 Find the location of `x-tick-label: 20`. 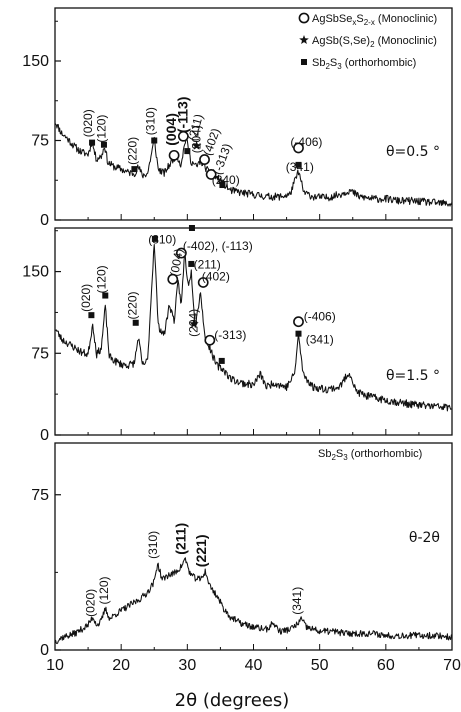

x-tick-label: 20 is located at coordinates (121, 665).